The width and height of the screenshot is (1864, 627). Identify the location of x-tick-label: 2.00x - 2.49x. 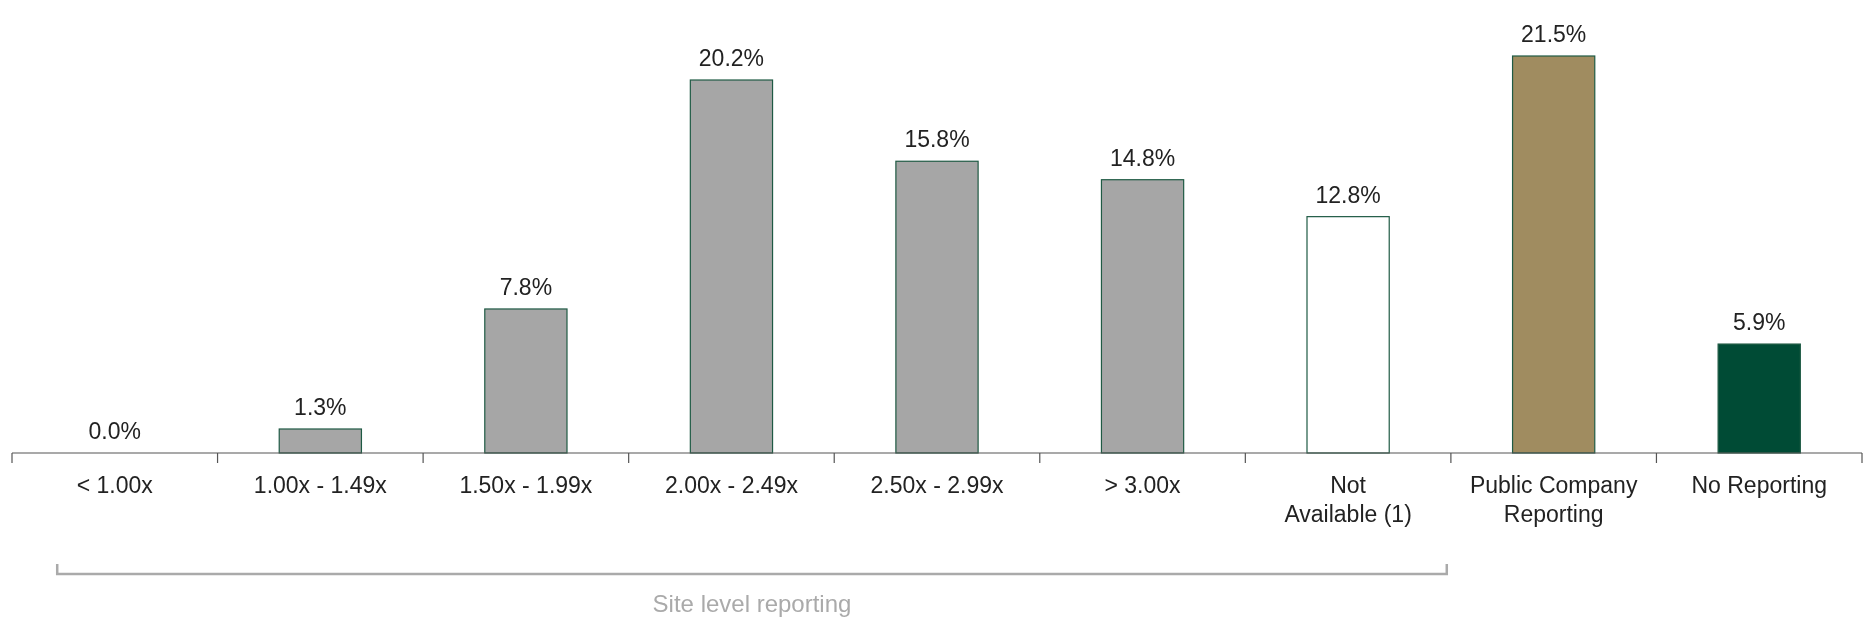
(731, 485).